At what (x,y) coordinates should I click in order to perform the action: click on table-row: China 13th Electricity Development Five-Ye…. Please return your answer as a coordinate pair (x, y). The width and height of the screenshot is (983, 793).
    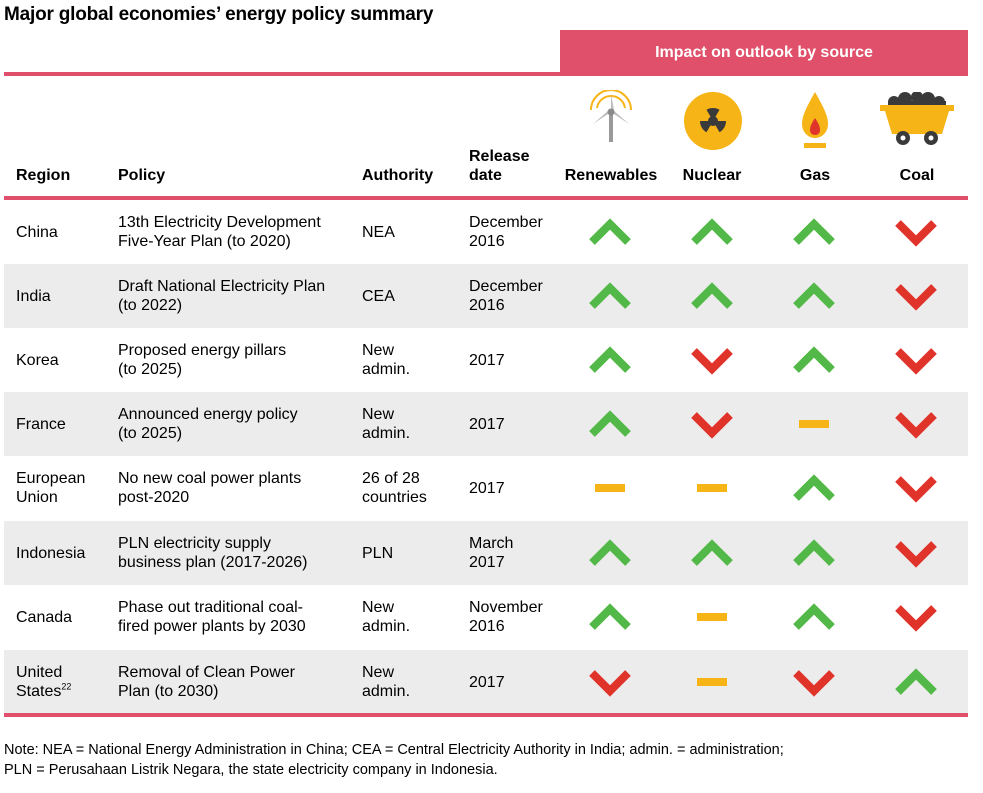
    Looking at the image, I should click on (486, 232).